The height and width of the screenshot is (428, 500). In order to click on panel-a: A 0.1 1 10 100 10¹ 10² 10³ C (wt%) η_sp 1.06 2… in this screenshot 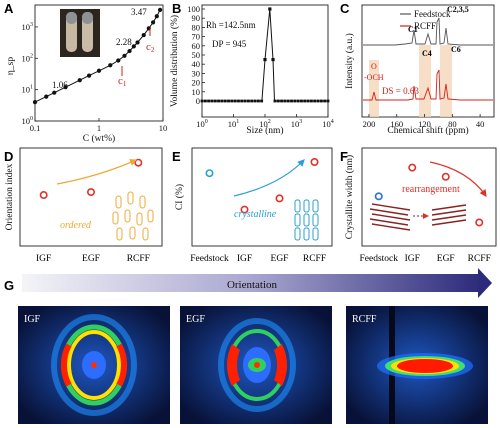, I will do `click(85, 72)`.